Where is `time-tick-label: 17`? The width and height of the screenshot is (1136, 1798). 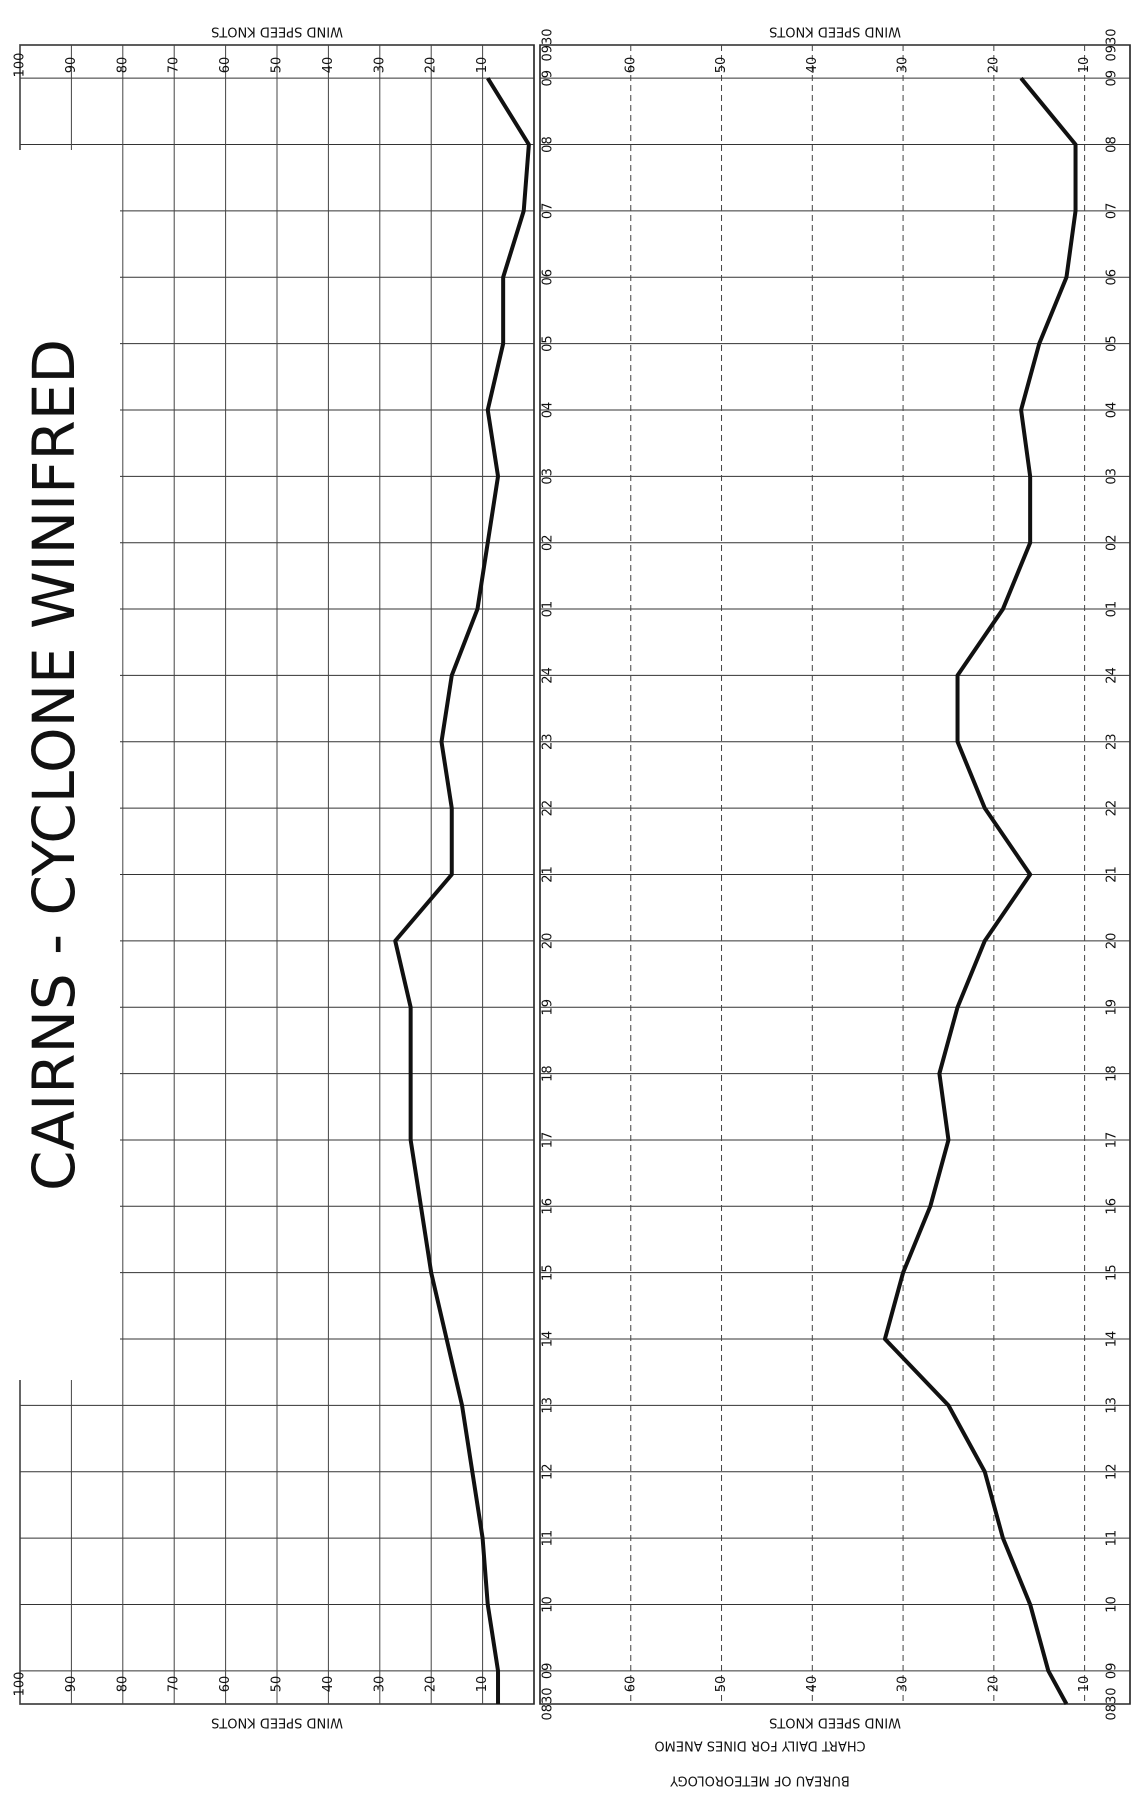 time-tick-label: 17 is located at coordinates (1112, 1140).